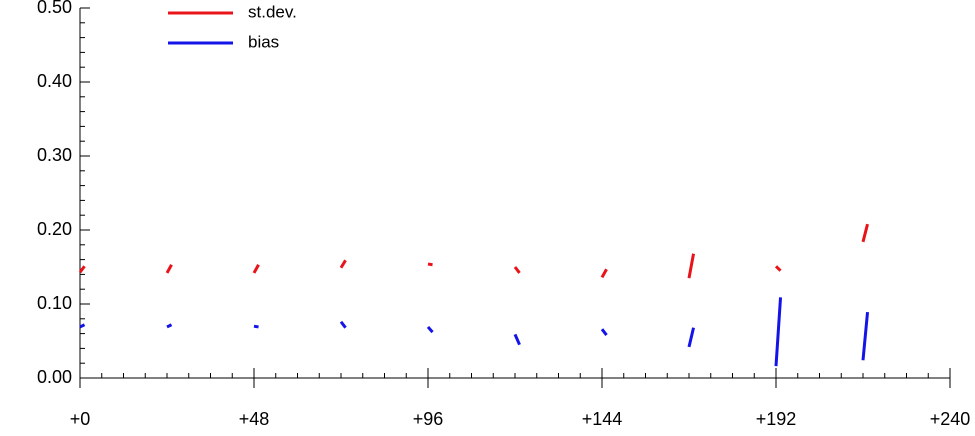  What do you see at coordinates (272, 11) in the screenshot?
I see `legend-label: st.dev.` at bounding box center [272, 11].